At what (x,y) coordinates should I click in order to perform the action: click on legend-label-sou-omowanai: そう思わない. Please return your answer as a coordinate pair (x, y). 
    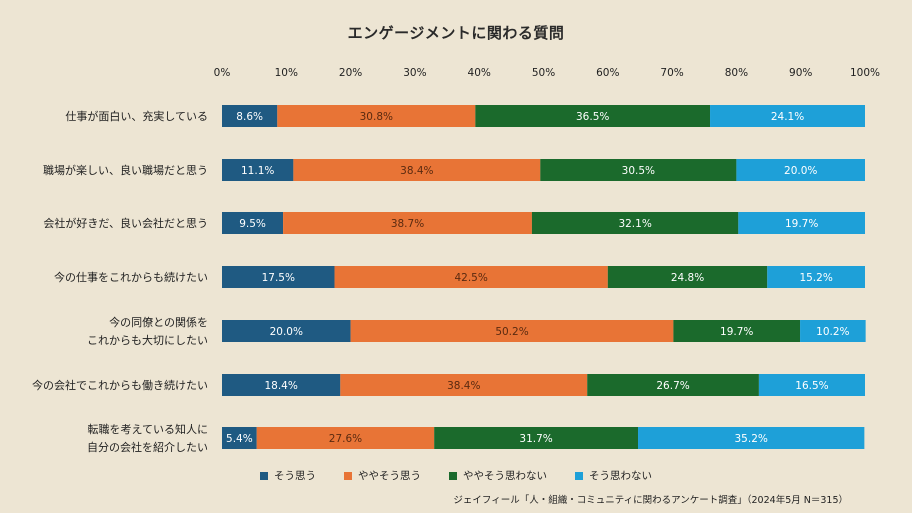
    Looking at the image, I should click on (620, 476).